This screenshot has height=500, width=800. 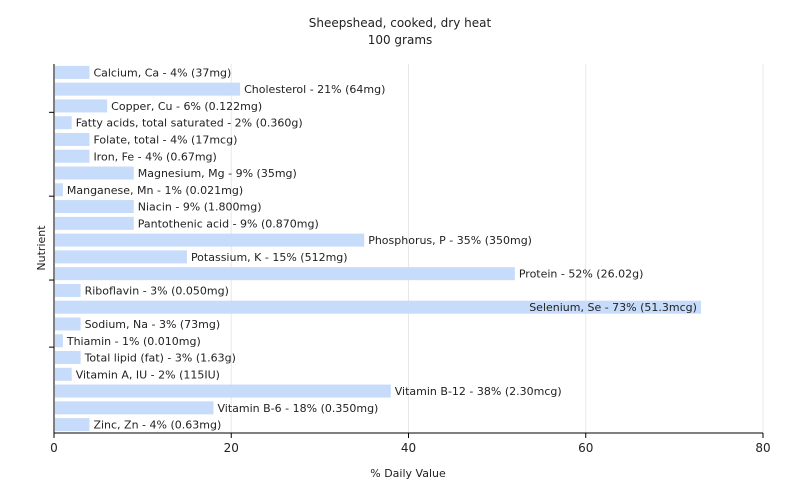 What do you see at coordinates (269, 257) in the screenshot?
I see `bar-label: Potassium, K - 15% (512mg)` at bounding box center [269, 257].